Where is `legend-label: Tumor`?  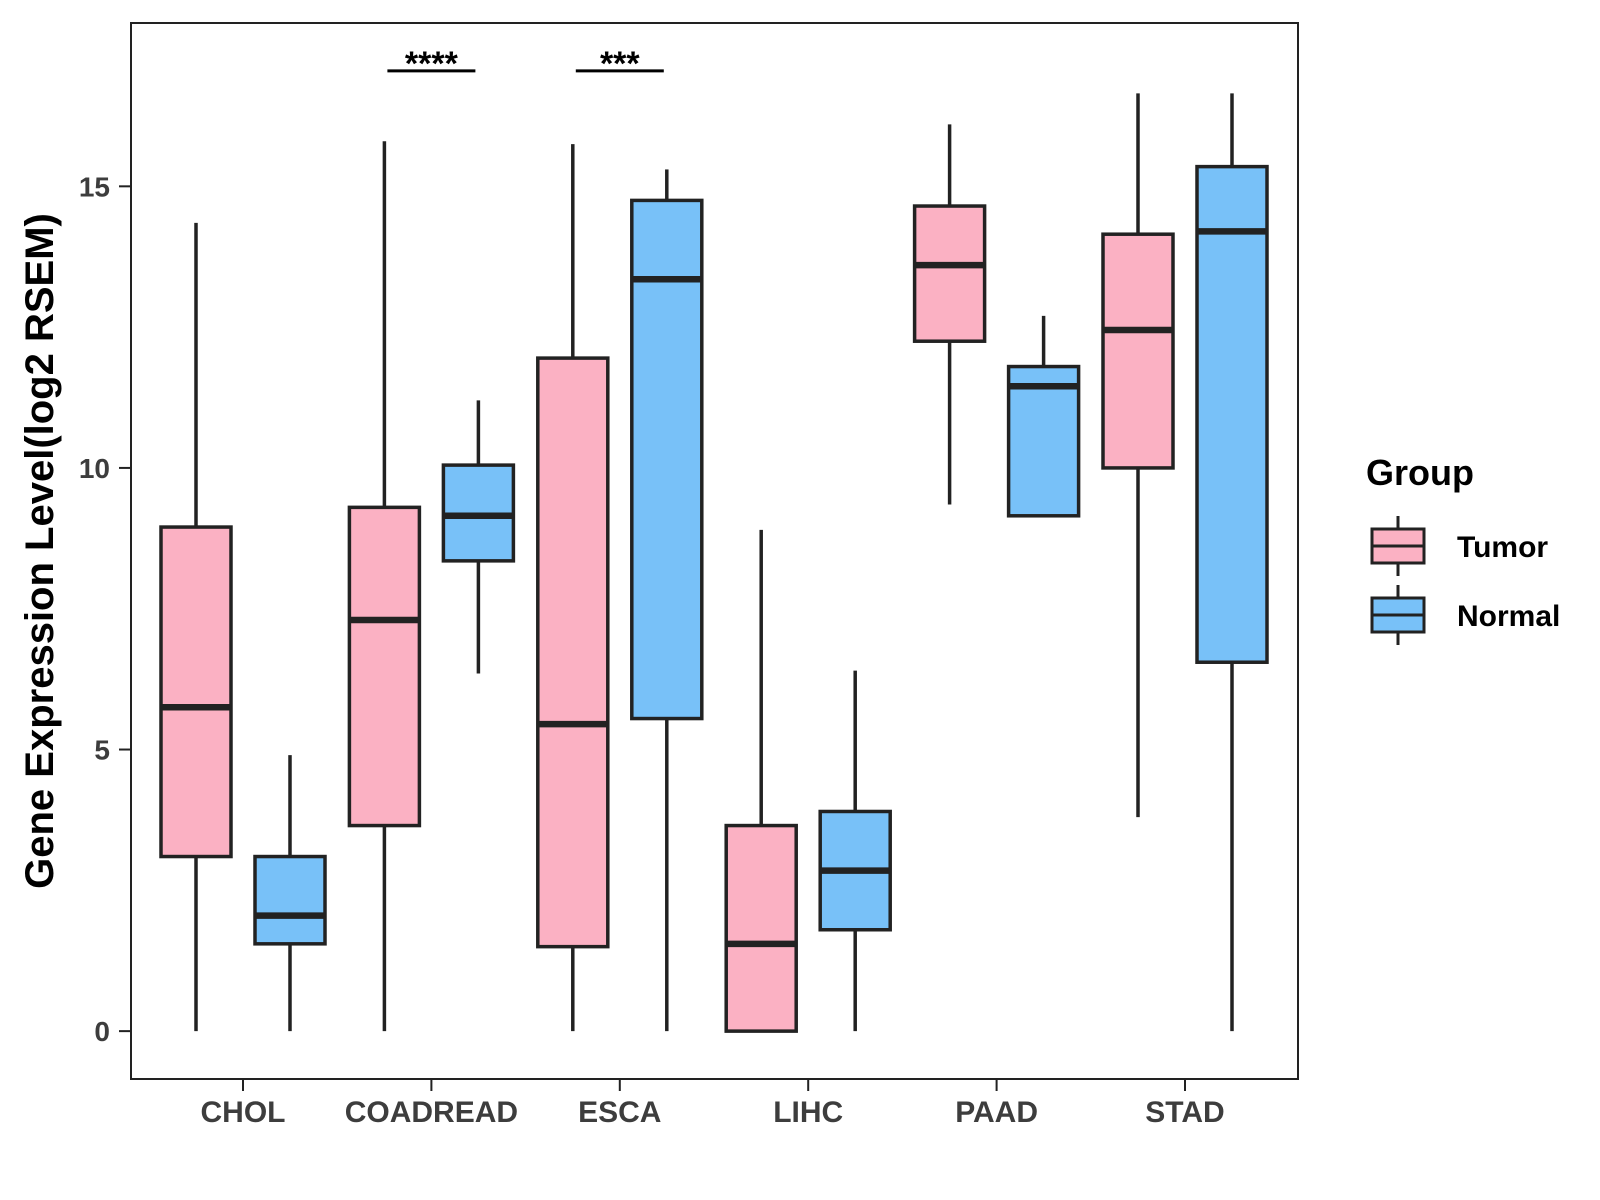 legend-label: Tumor is located at coordinates (1502, 547).